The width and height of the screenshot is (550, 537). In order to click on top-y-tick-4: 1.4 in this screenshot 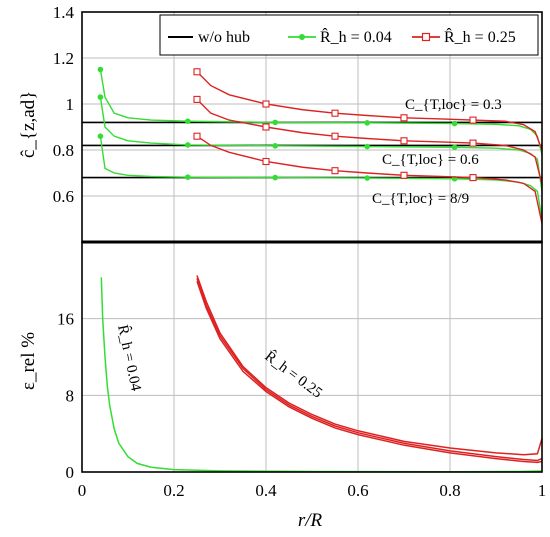, I will do `click(64, 12)`.